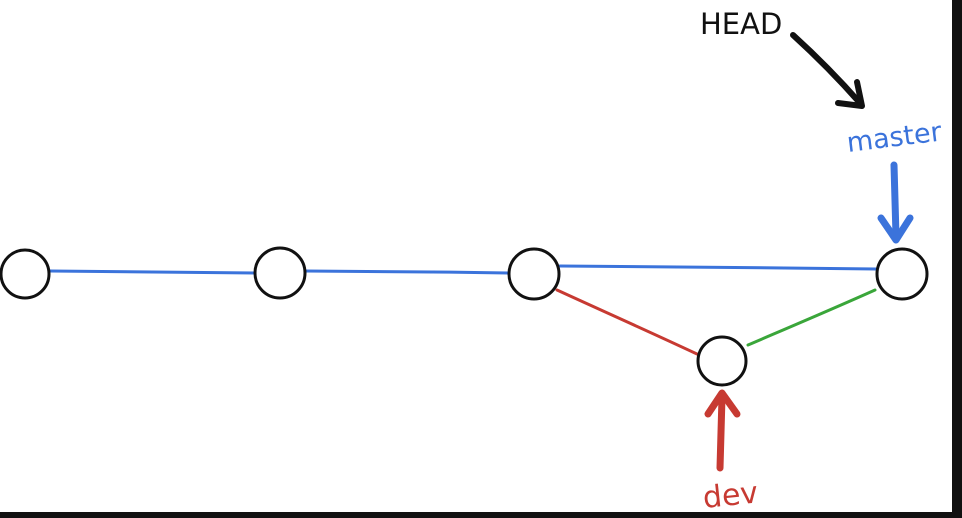 The width and height of the screenshot is (962, 518). I want to click on frame-border-bottom, so click(481, 515).